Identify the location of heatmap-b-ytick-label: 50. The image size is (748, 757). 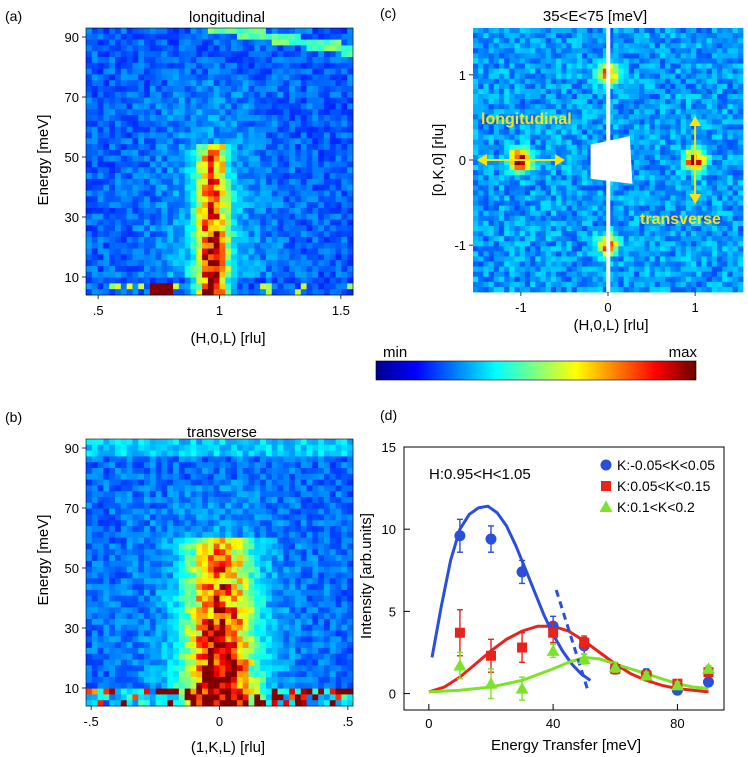
(72, 568).